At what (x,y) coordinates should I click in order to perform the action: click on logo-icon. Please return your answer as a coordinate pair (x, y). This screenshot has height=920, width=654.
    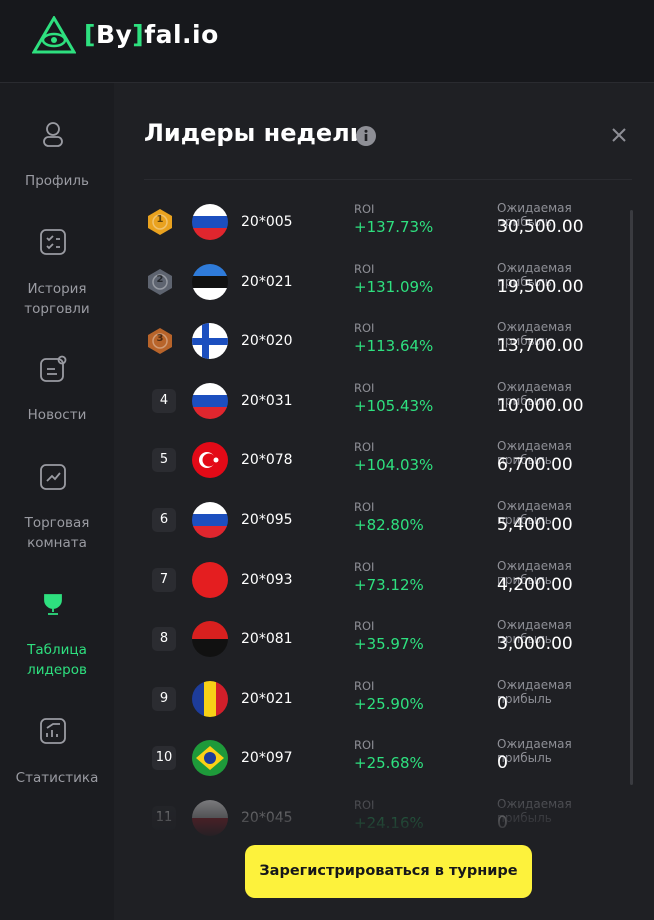
    Looking at the image, I should click on (54, 35).